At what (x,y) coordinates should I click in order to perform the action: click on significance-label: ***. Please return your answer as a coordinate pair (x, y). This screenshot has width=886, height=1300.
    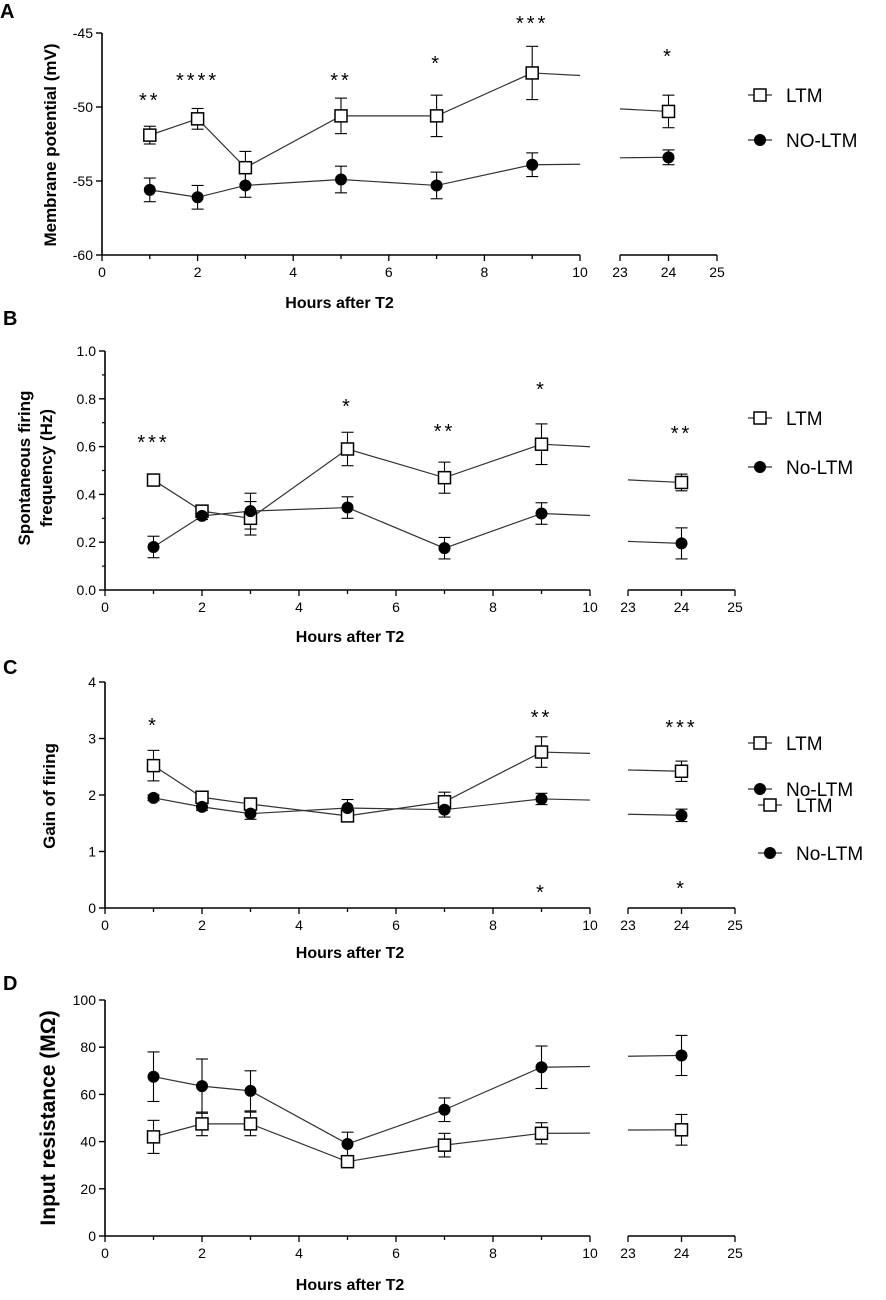
    Looking at the image, I should click on (681, 728).